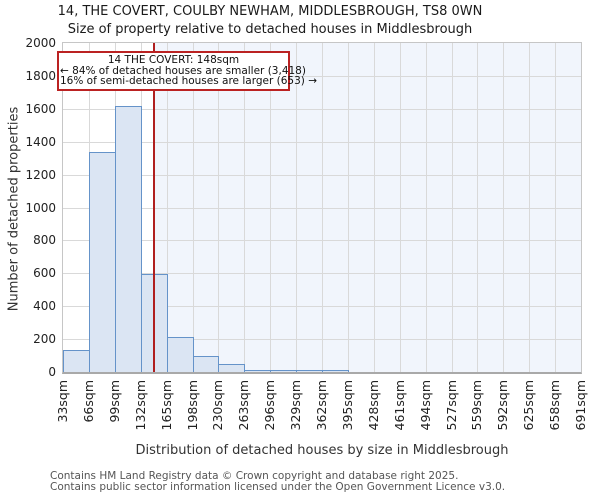 This screenshot has width=600, height=500. Describe the element at coordinates (425, 405) in the screenshot. I see `x-tick-label: 494sqm` at that location.